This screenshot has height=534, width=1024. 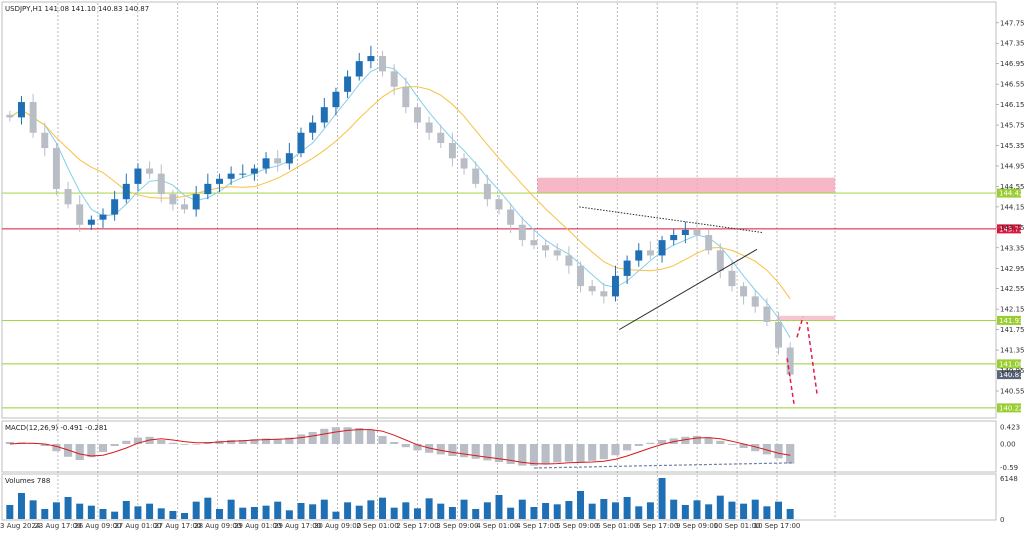 What do you see at coordinates (297, 526) in the screenshot?
I see `x-tick-label: 29 Aug 17:00` at bounding box center [297, 526].